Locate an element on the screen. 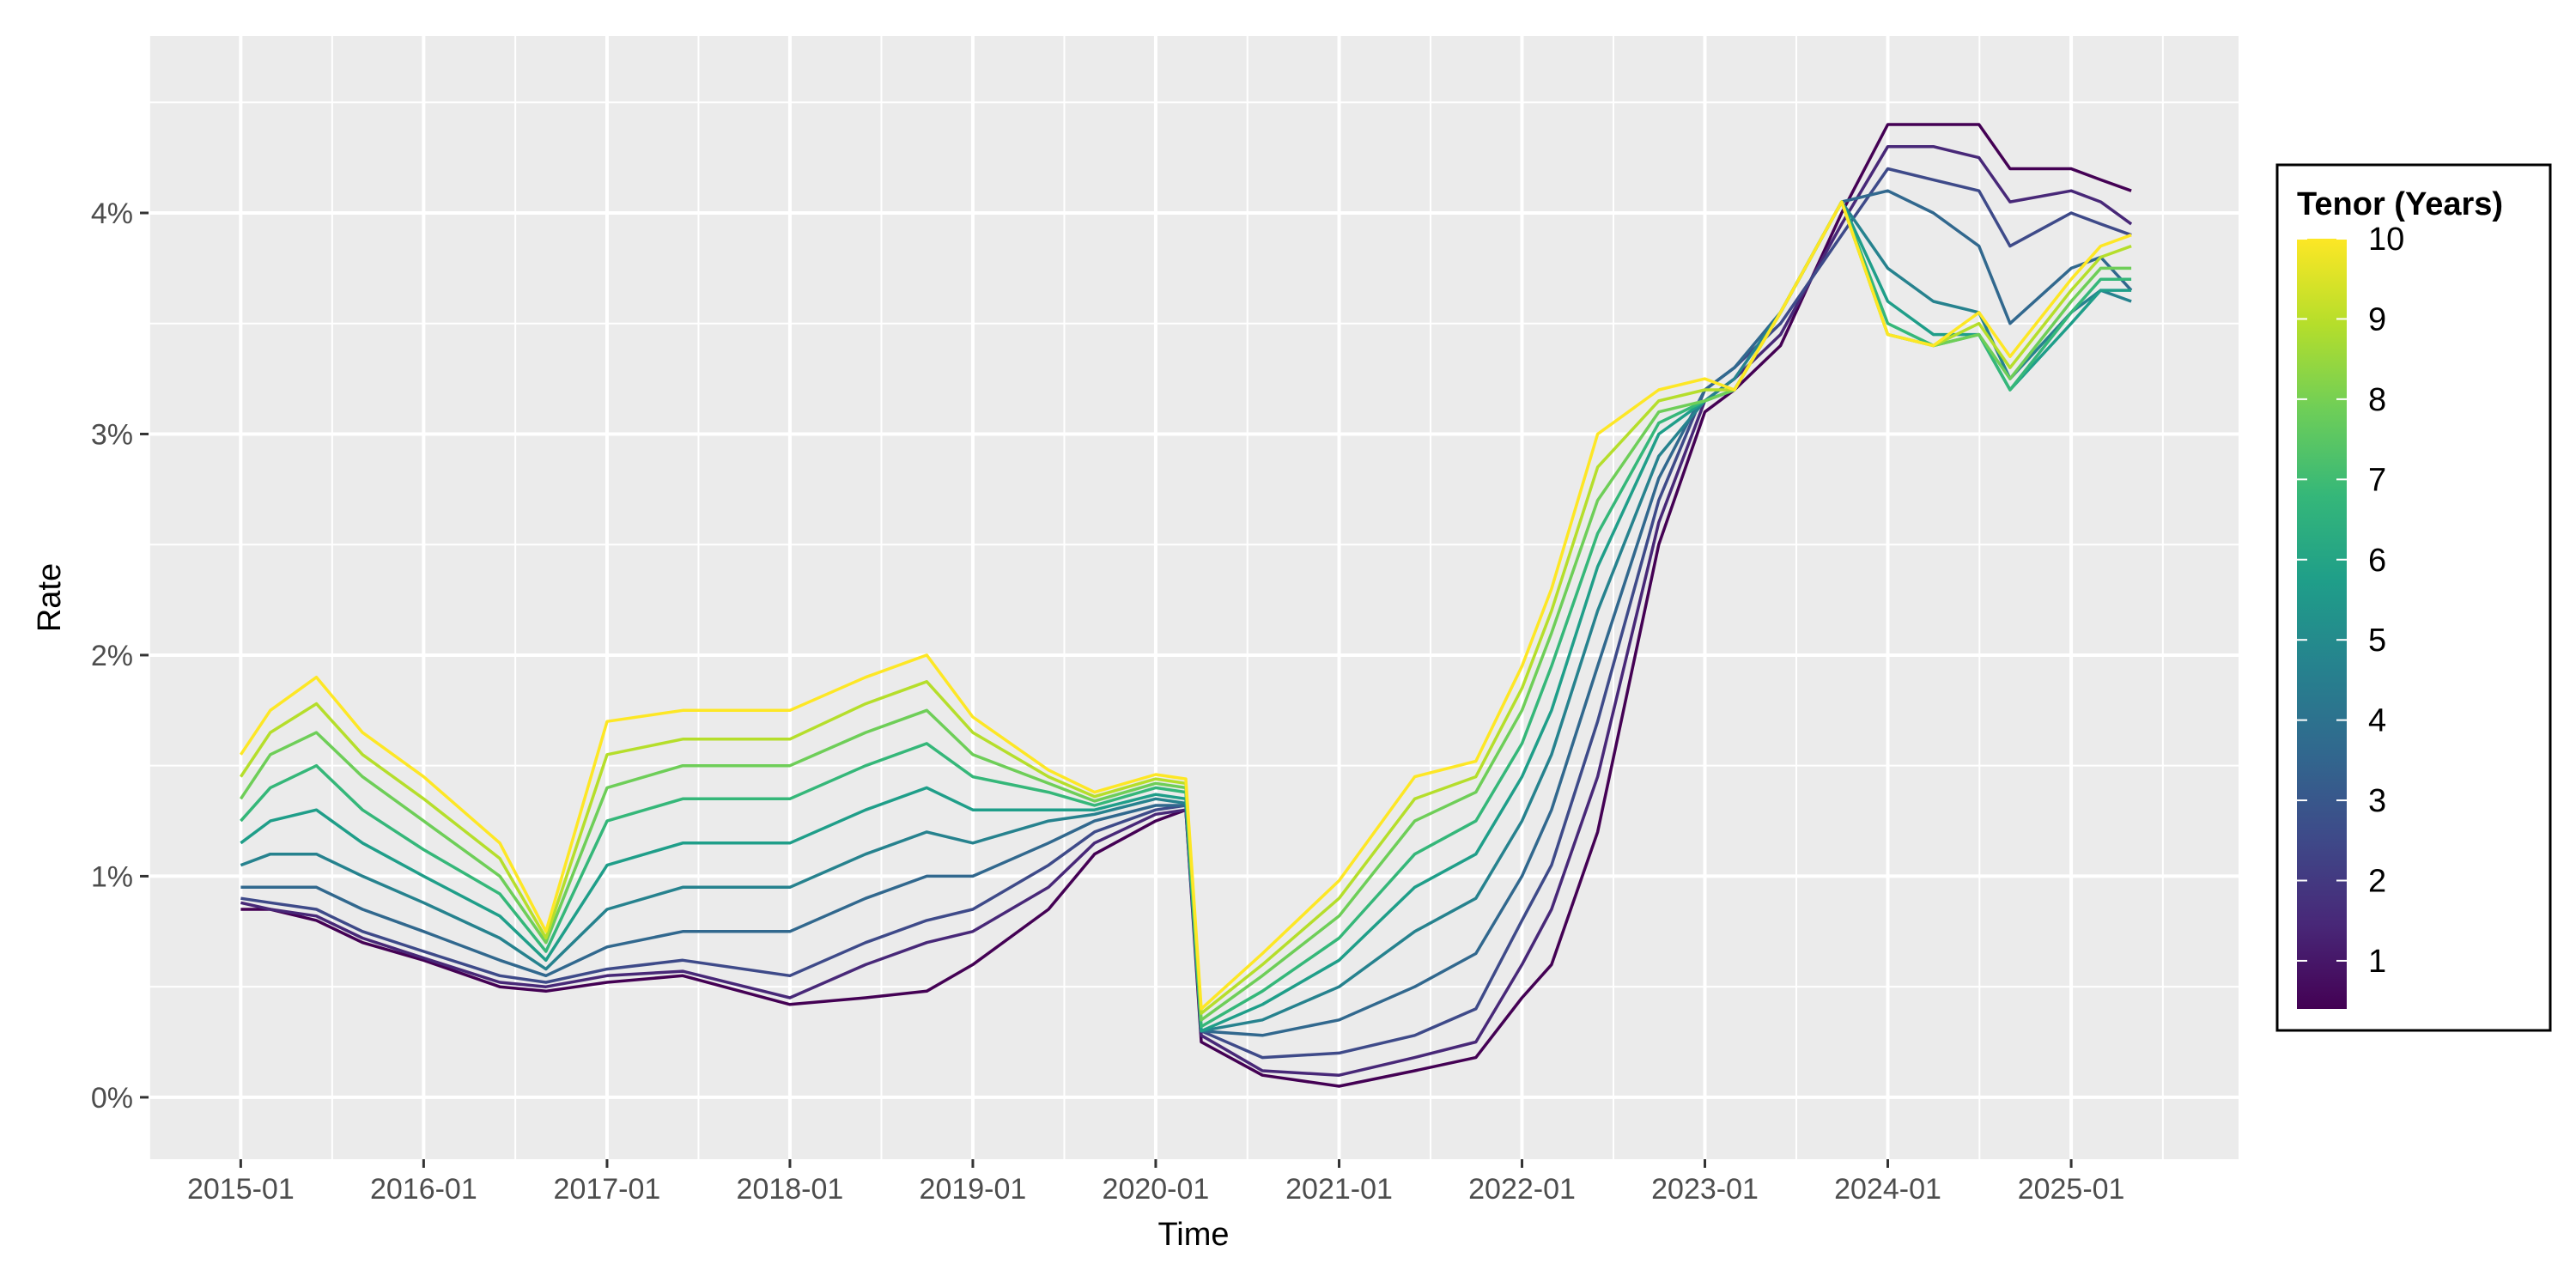 This screenshot has width=2576, height=1288. x-tick-label: 2015-01 is located at coordinates (241, 1189).